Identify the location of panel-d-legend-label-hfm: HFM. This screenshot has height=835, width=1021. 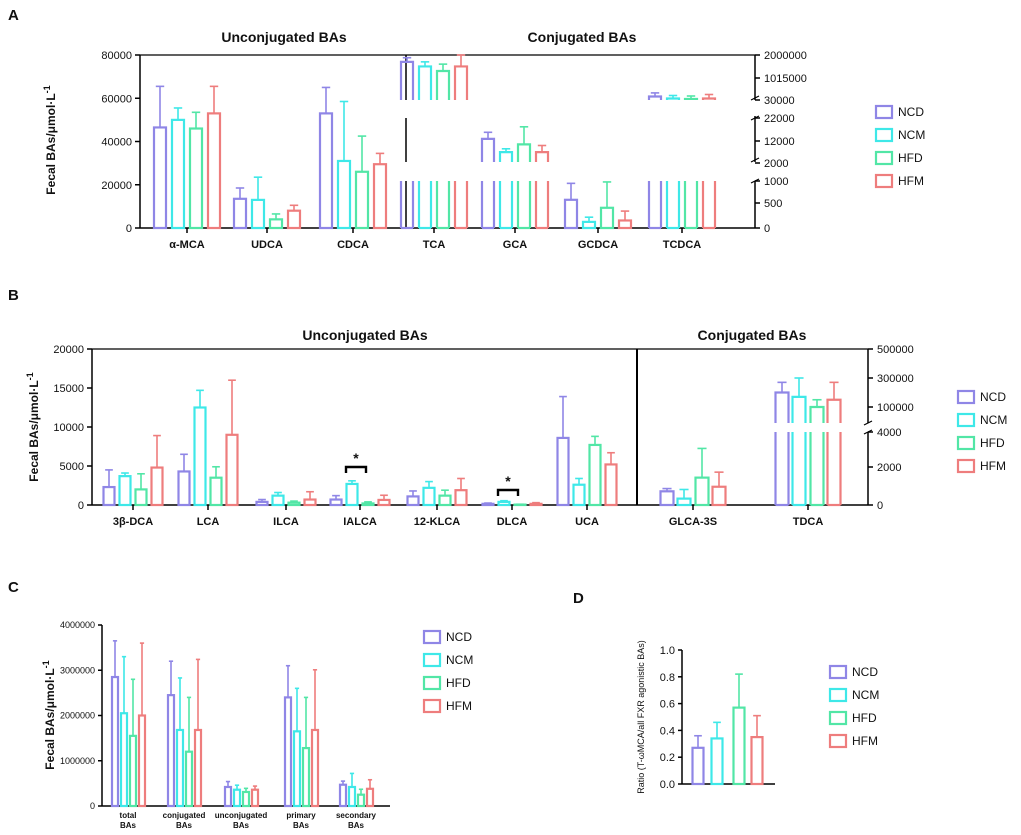
(865, 741).